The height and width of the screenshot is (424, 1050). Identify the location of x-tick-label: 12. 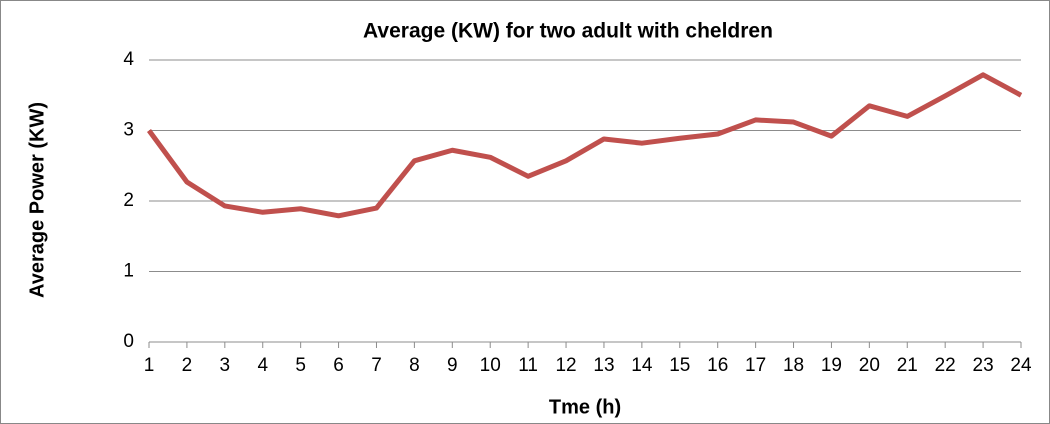
(565, 365).